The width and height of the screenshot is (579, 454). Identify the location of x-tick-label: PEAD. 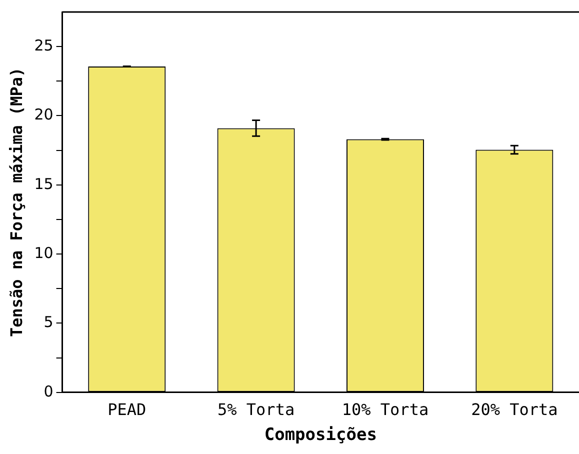
(127, 410).